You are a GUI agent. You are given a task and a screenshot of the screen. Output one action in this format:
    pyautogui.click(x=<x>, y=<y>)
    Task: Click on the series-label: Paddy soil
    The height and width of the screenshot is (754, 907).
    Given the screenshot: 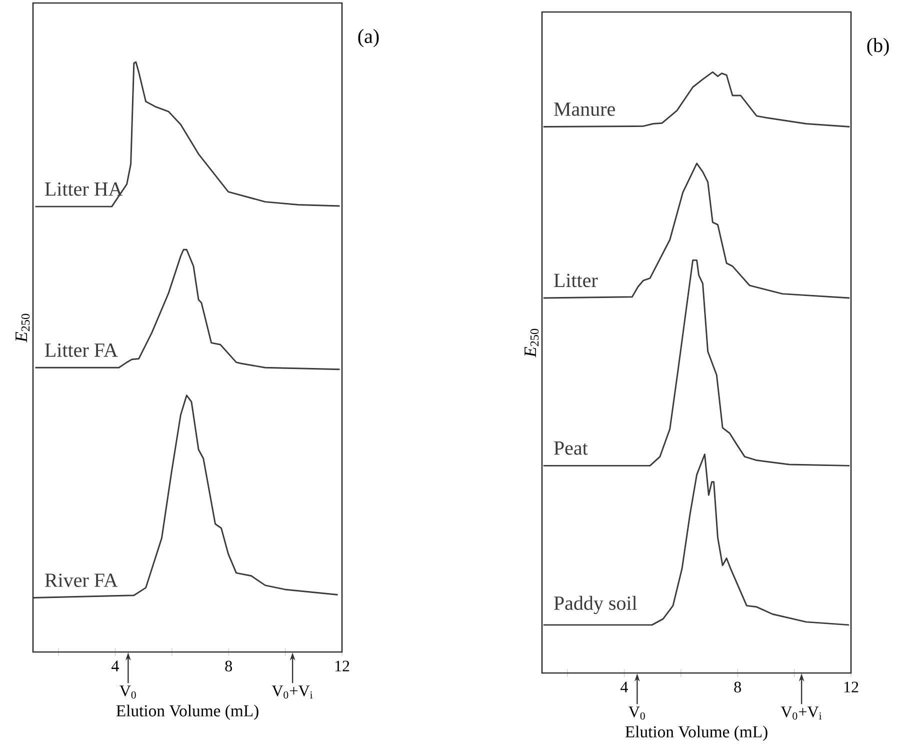 What is the action you would take?
    pyautogui.click(x=595, y=605)
    